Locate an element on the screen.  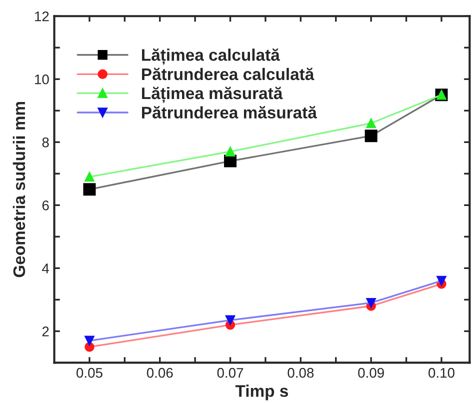
legend-label: Pătrunderea calculată is located at coordinates (228, 74).